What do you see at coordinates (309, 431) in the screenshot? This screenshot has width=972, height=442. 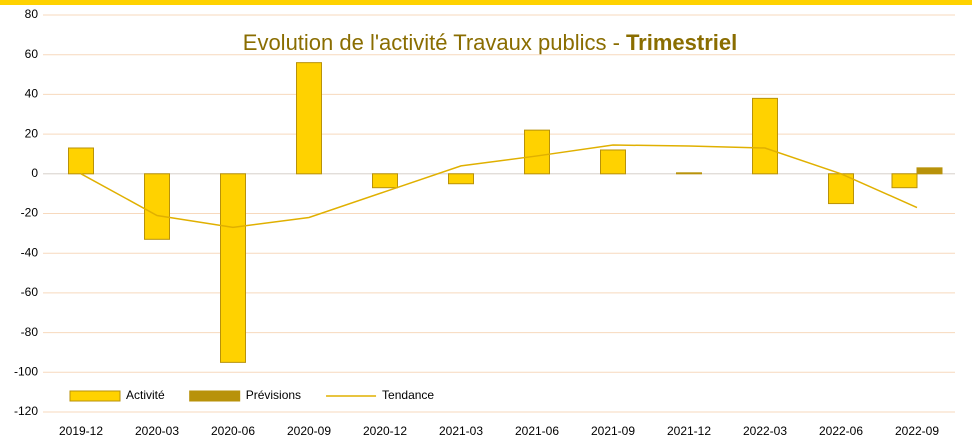 I see `x-tick-label: 2020-09` at bounding box center [309, 431].